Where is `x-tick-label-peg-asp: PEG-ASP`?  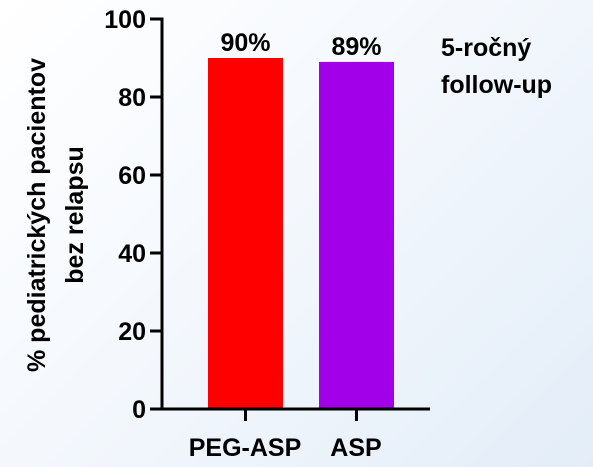
x-tick-label-peg-asp: PEG-ASP is located at coordinates (245, 448).